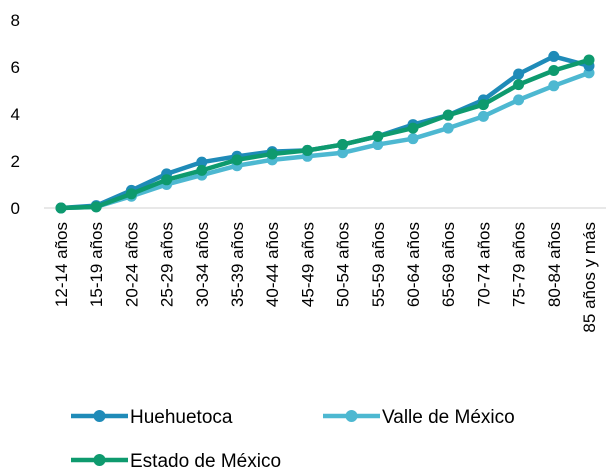  I want to click on legend-item: Estado de México, so click(176, 460).